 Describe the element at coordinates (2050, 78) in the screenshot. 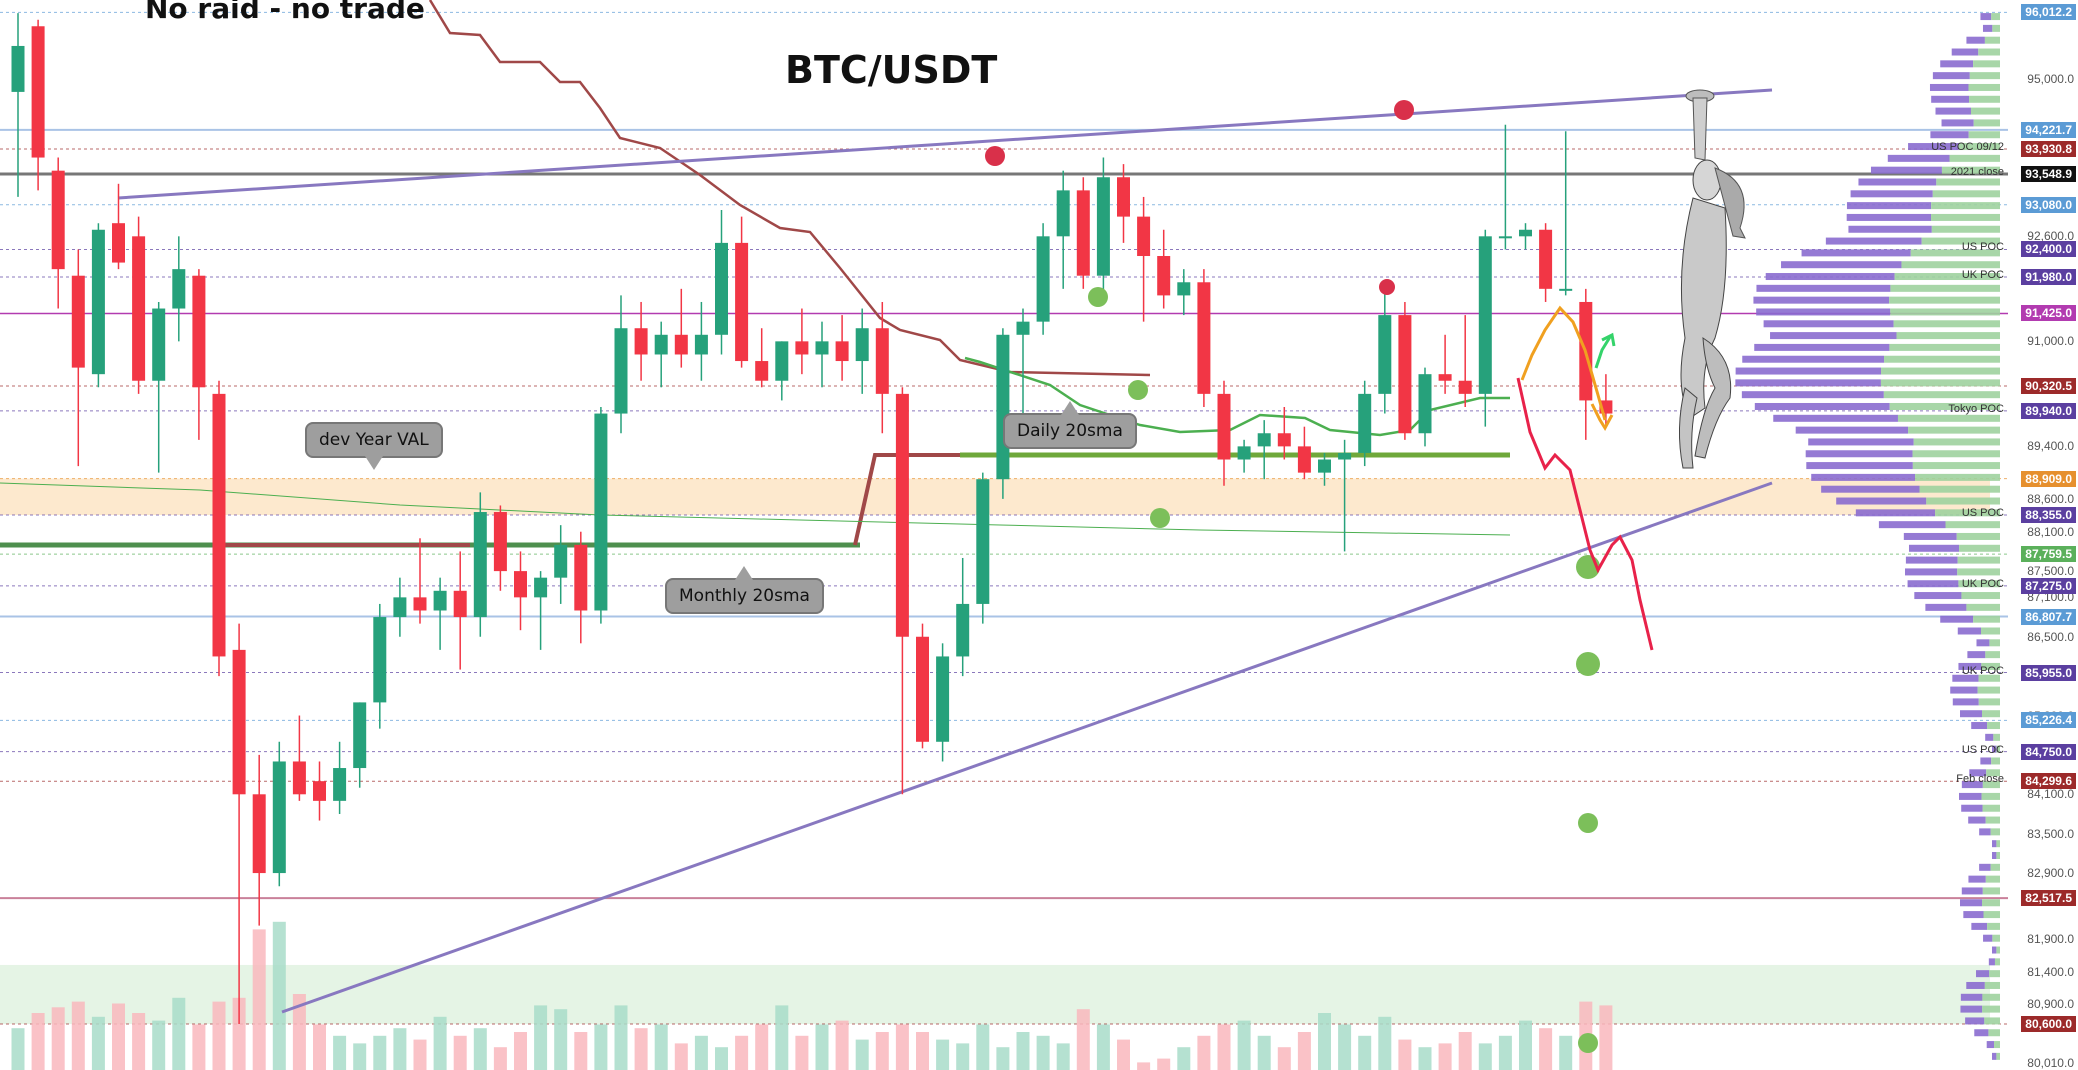

I see `price-axis-tick: 95,000.0` at that location.